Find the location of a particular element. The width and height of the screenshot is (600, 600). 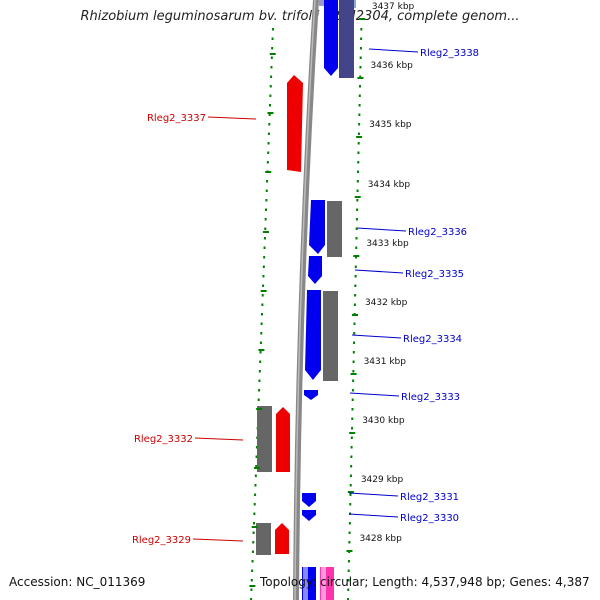

gene-block-3333-blue is located at coordinates (311, 395).